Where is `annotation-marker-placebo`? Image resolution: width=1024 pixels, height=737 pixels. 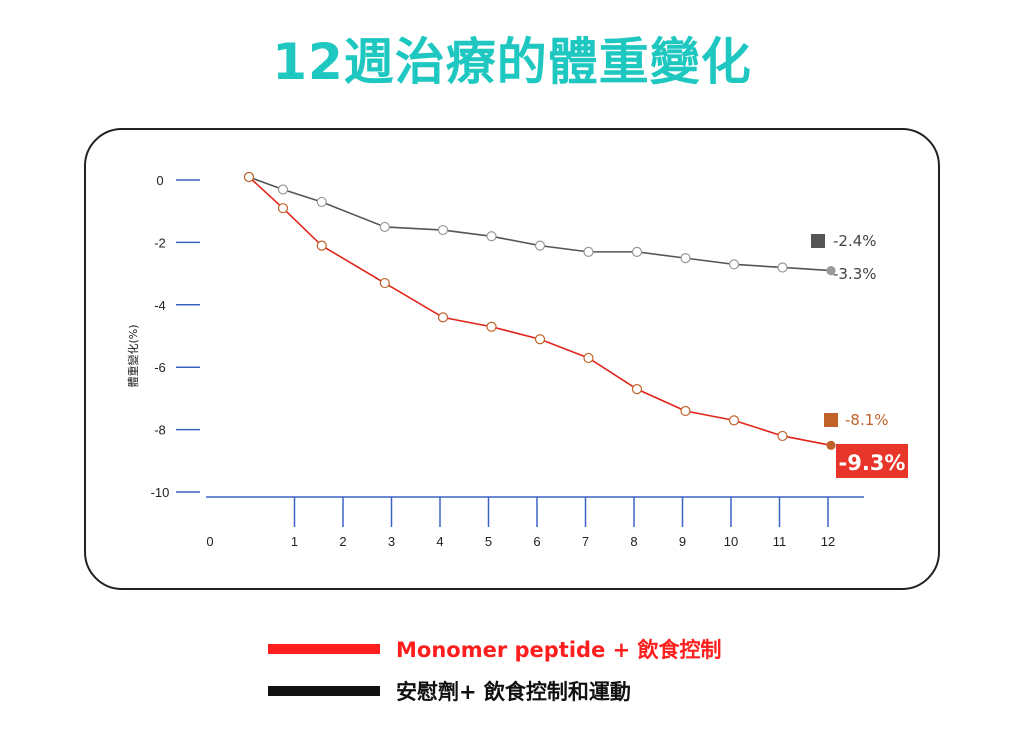
annotation-marker-placebo is located at coordinates (818, 241).